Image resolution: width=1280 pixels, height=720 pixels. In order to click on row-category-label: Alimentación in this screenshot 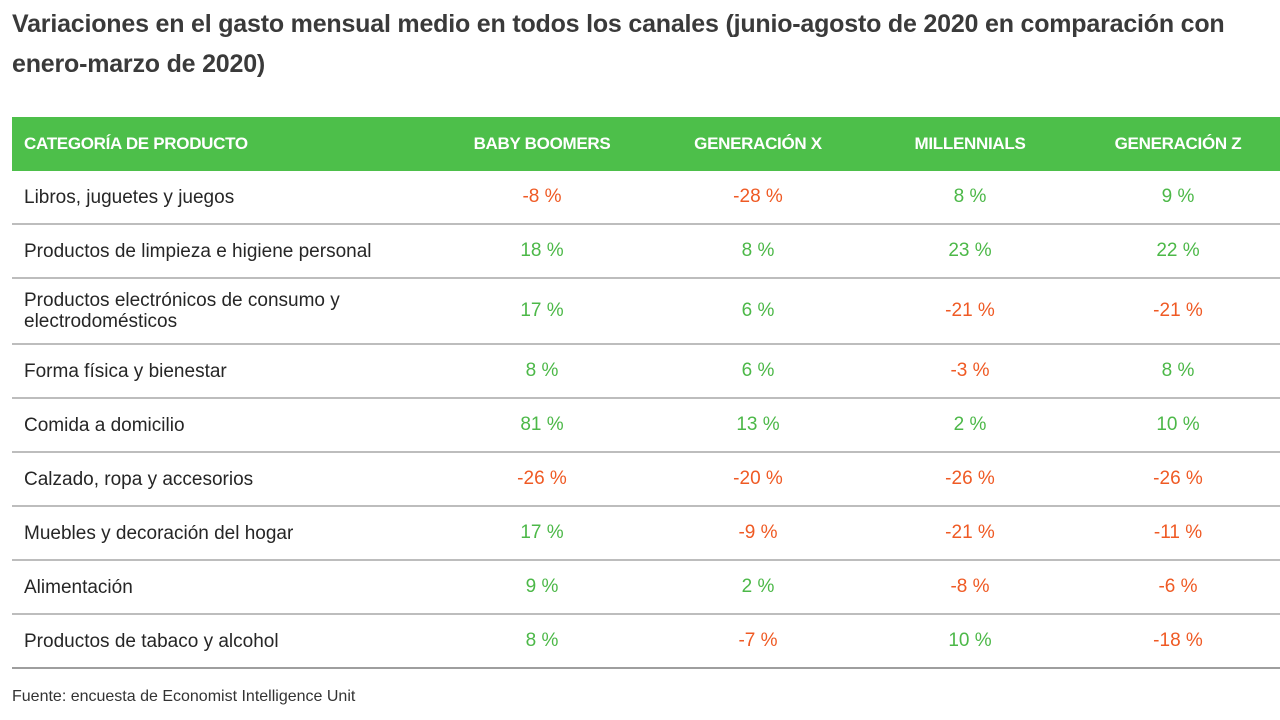, I will do `click(222, 587)`.